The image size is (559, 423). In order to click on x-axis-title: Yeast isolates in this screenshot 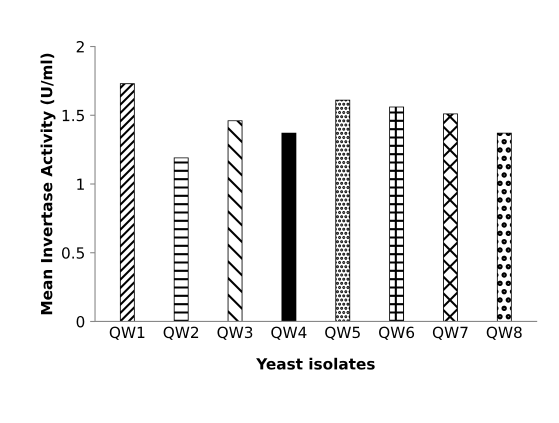, I will do `click(315, 364)`.